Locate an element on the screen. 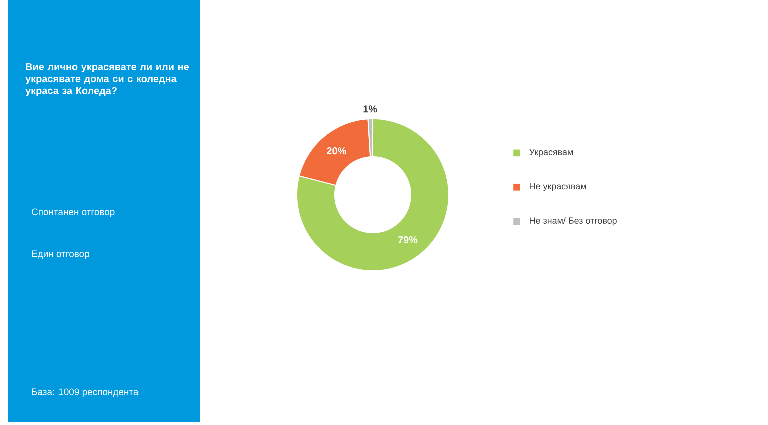 This screenshot has height=425, width=768. text: Спонтанен отговор is located at coordinates (73, 213).